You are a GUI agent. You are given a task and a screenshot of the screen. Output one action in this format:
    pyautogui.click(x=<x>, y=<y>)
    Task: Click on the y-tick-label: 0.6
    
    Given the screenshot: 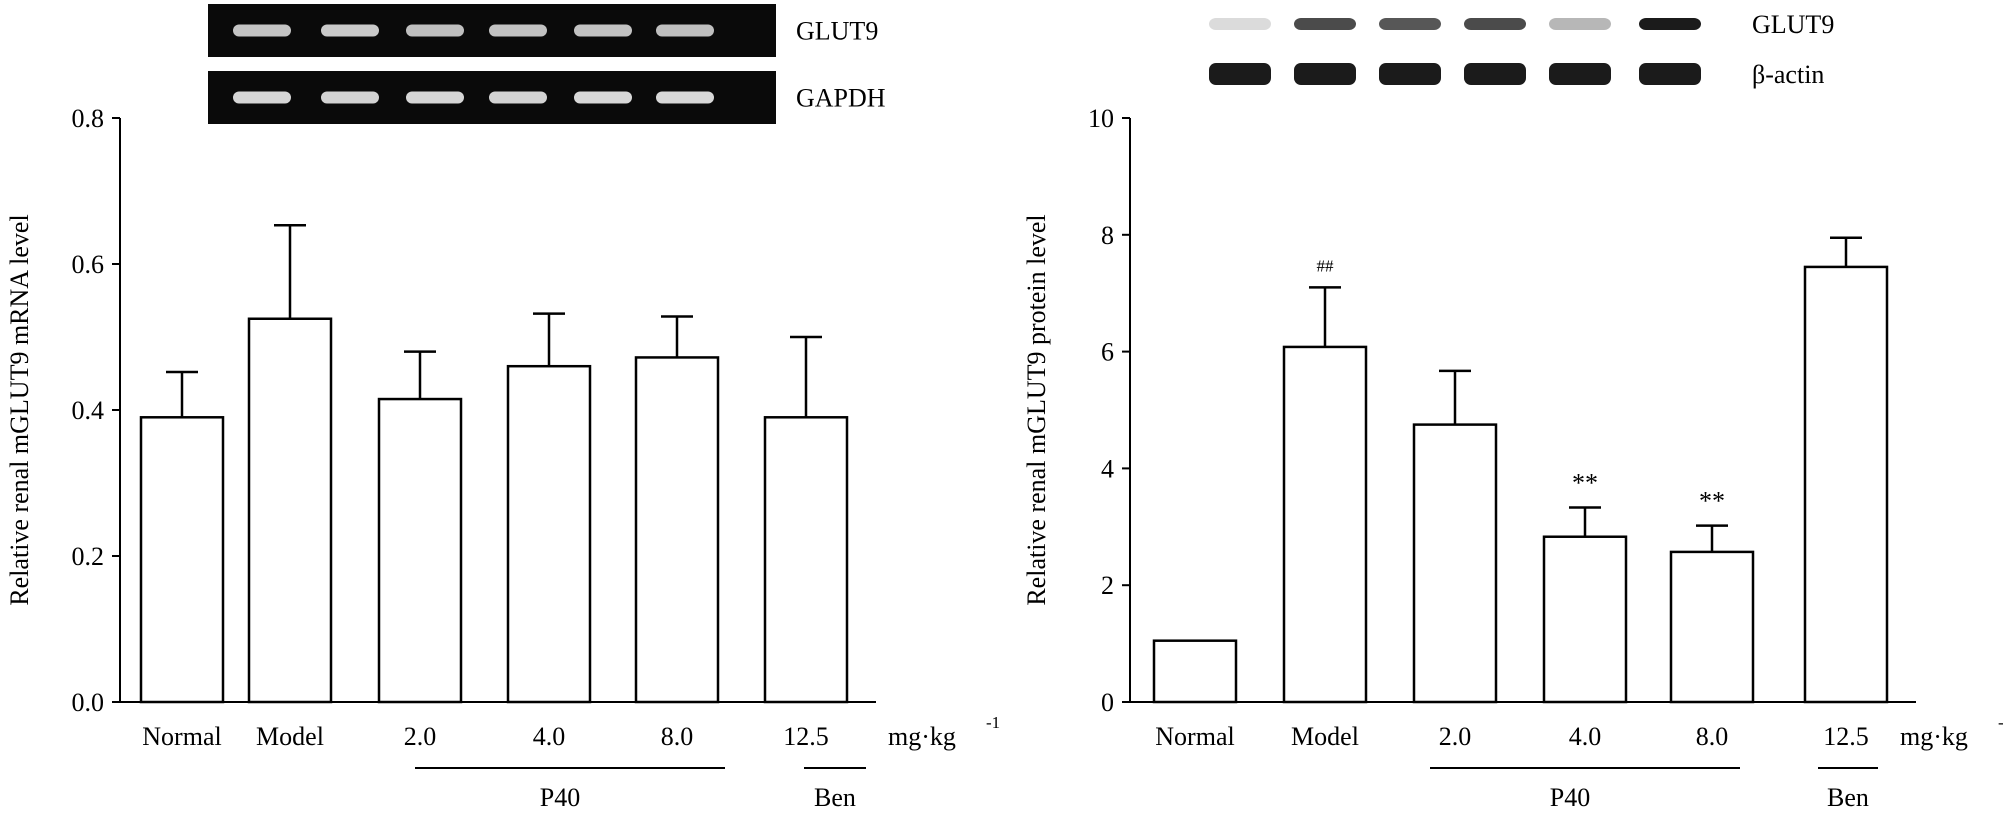 What is the action you would take?
    pyautogui.click(x=88, y=264)
    